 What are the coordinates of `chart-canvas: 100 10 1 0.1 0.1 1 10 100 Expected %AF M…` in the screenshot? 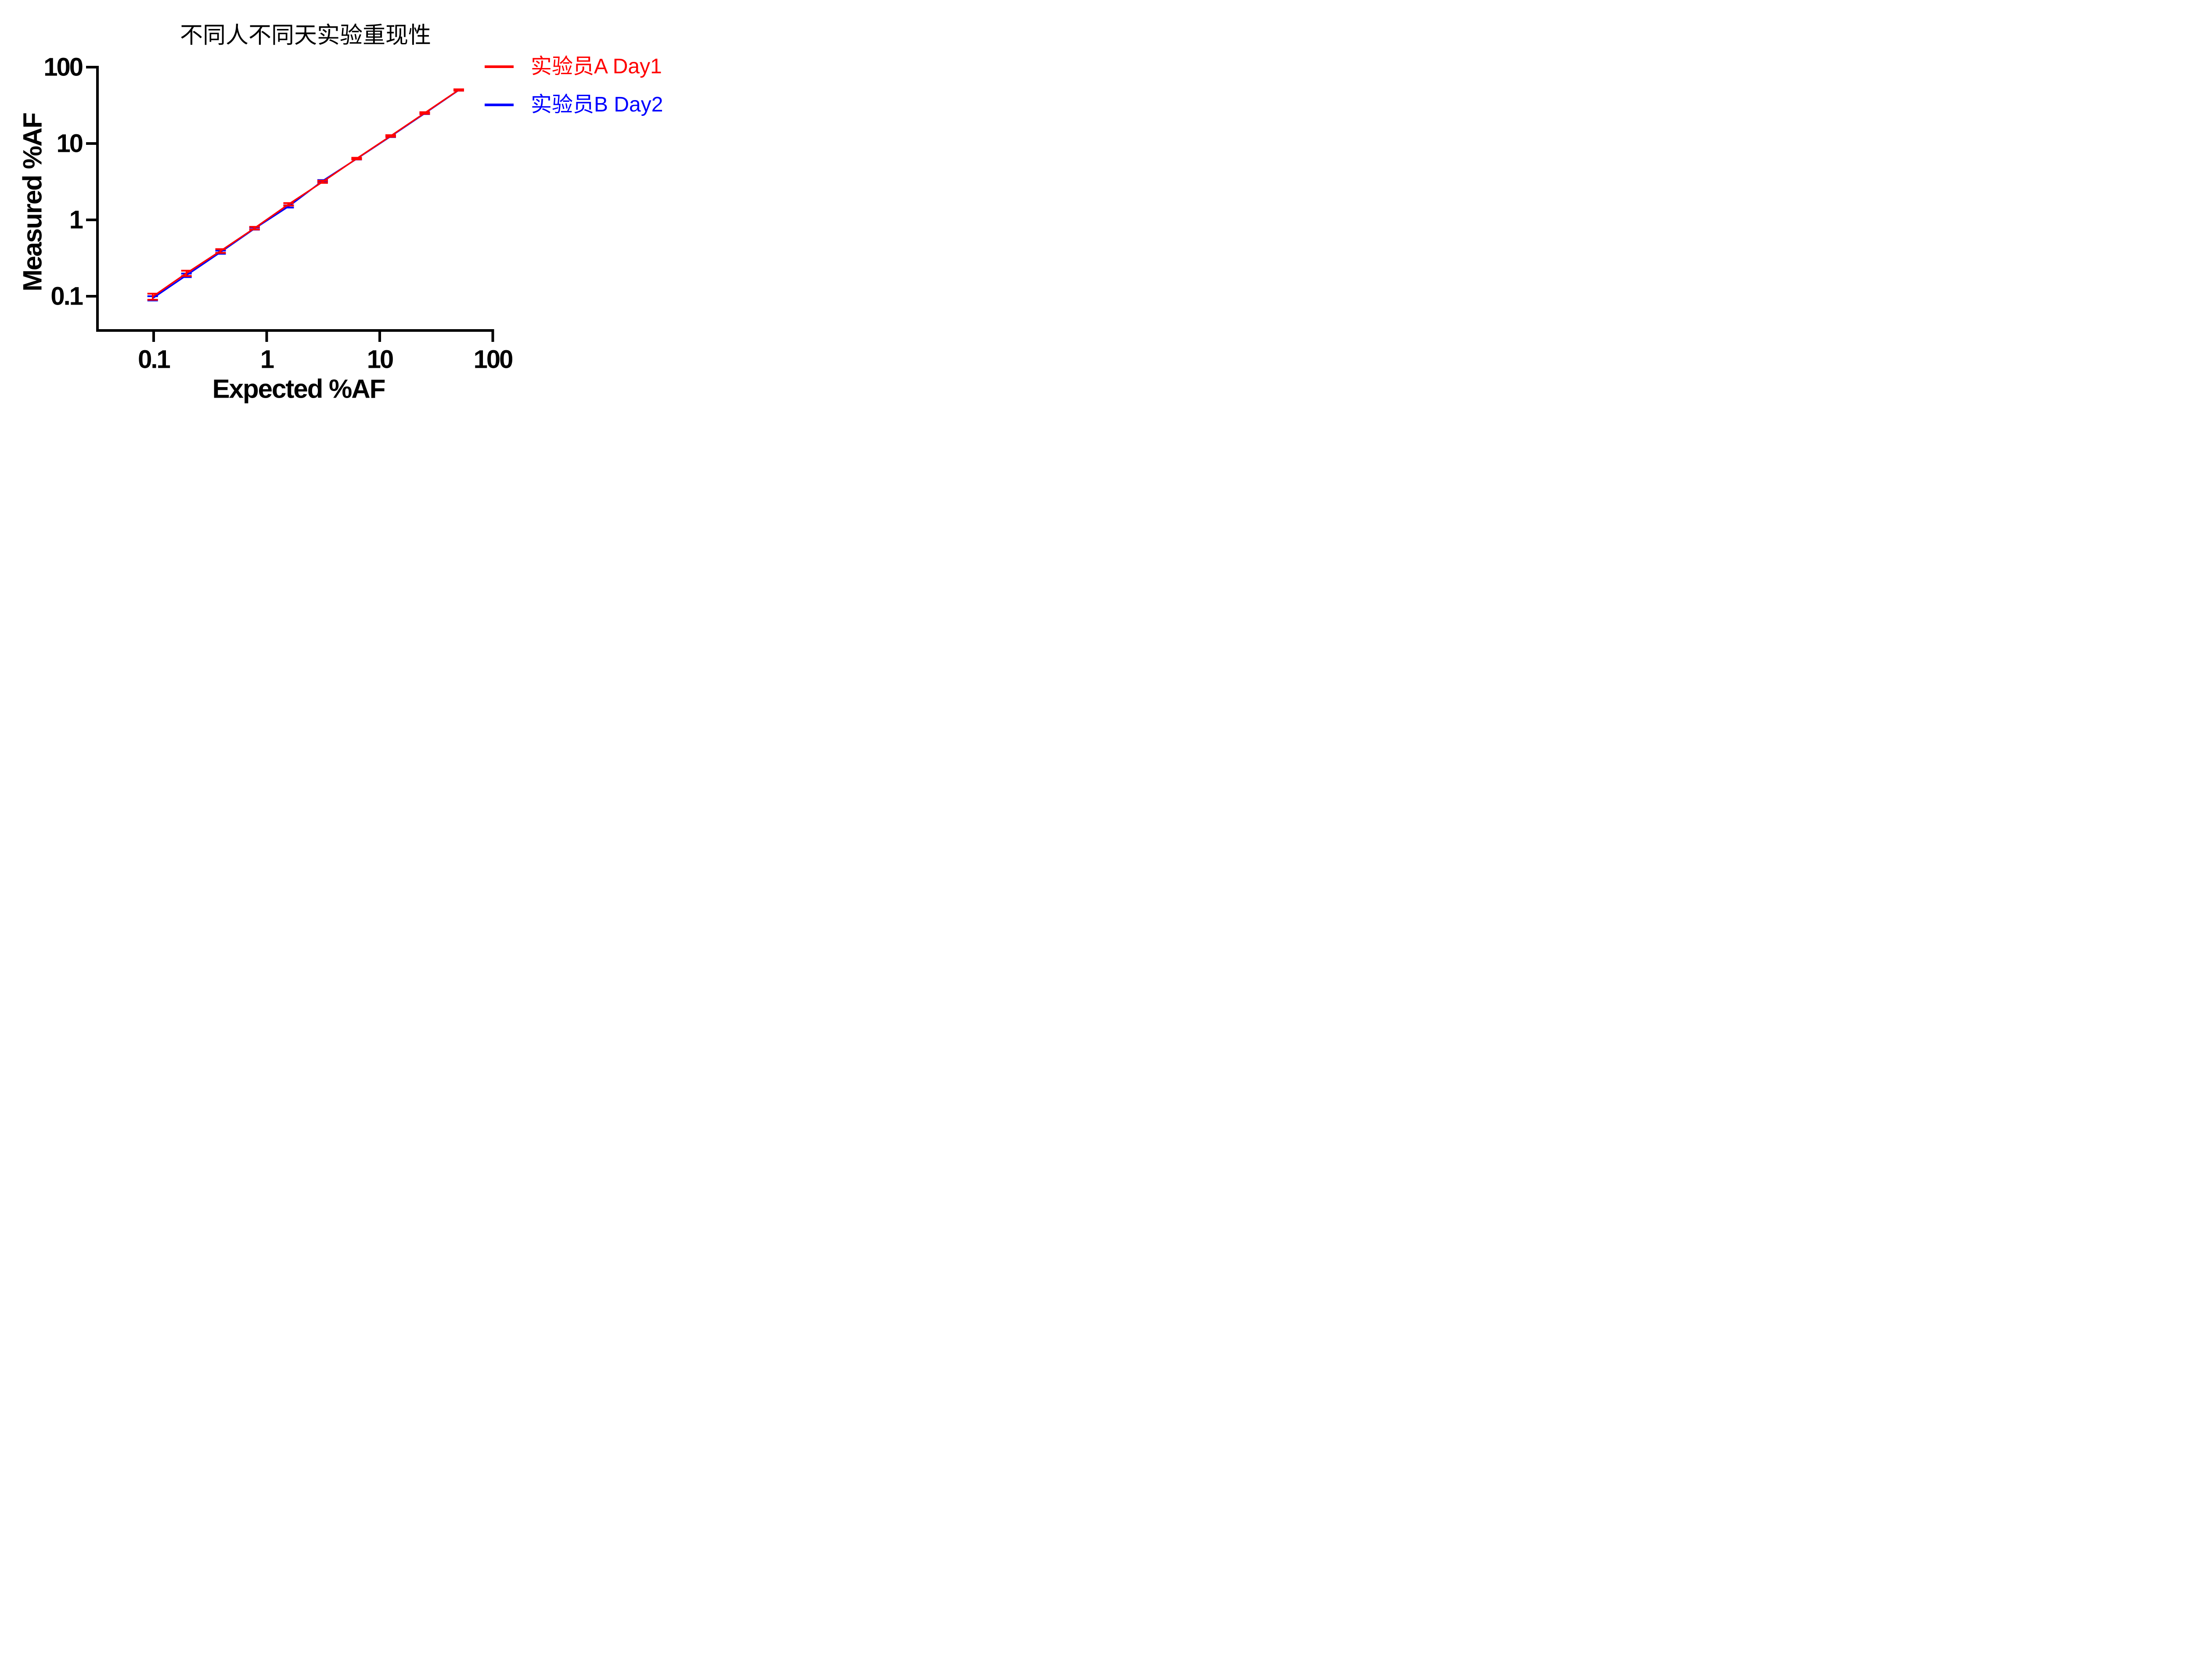 It's located at (266, 228).